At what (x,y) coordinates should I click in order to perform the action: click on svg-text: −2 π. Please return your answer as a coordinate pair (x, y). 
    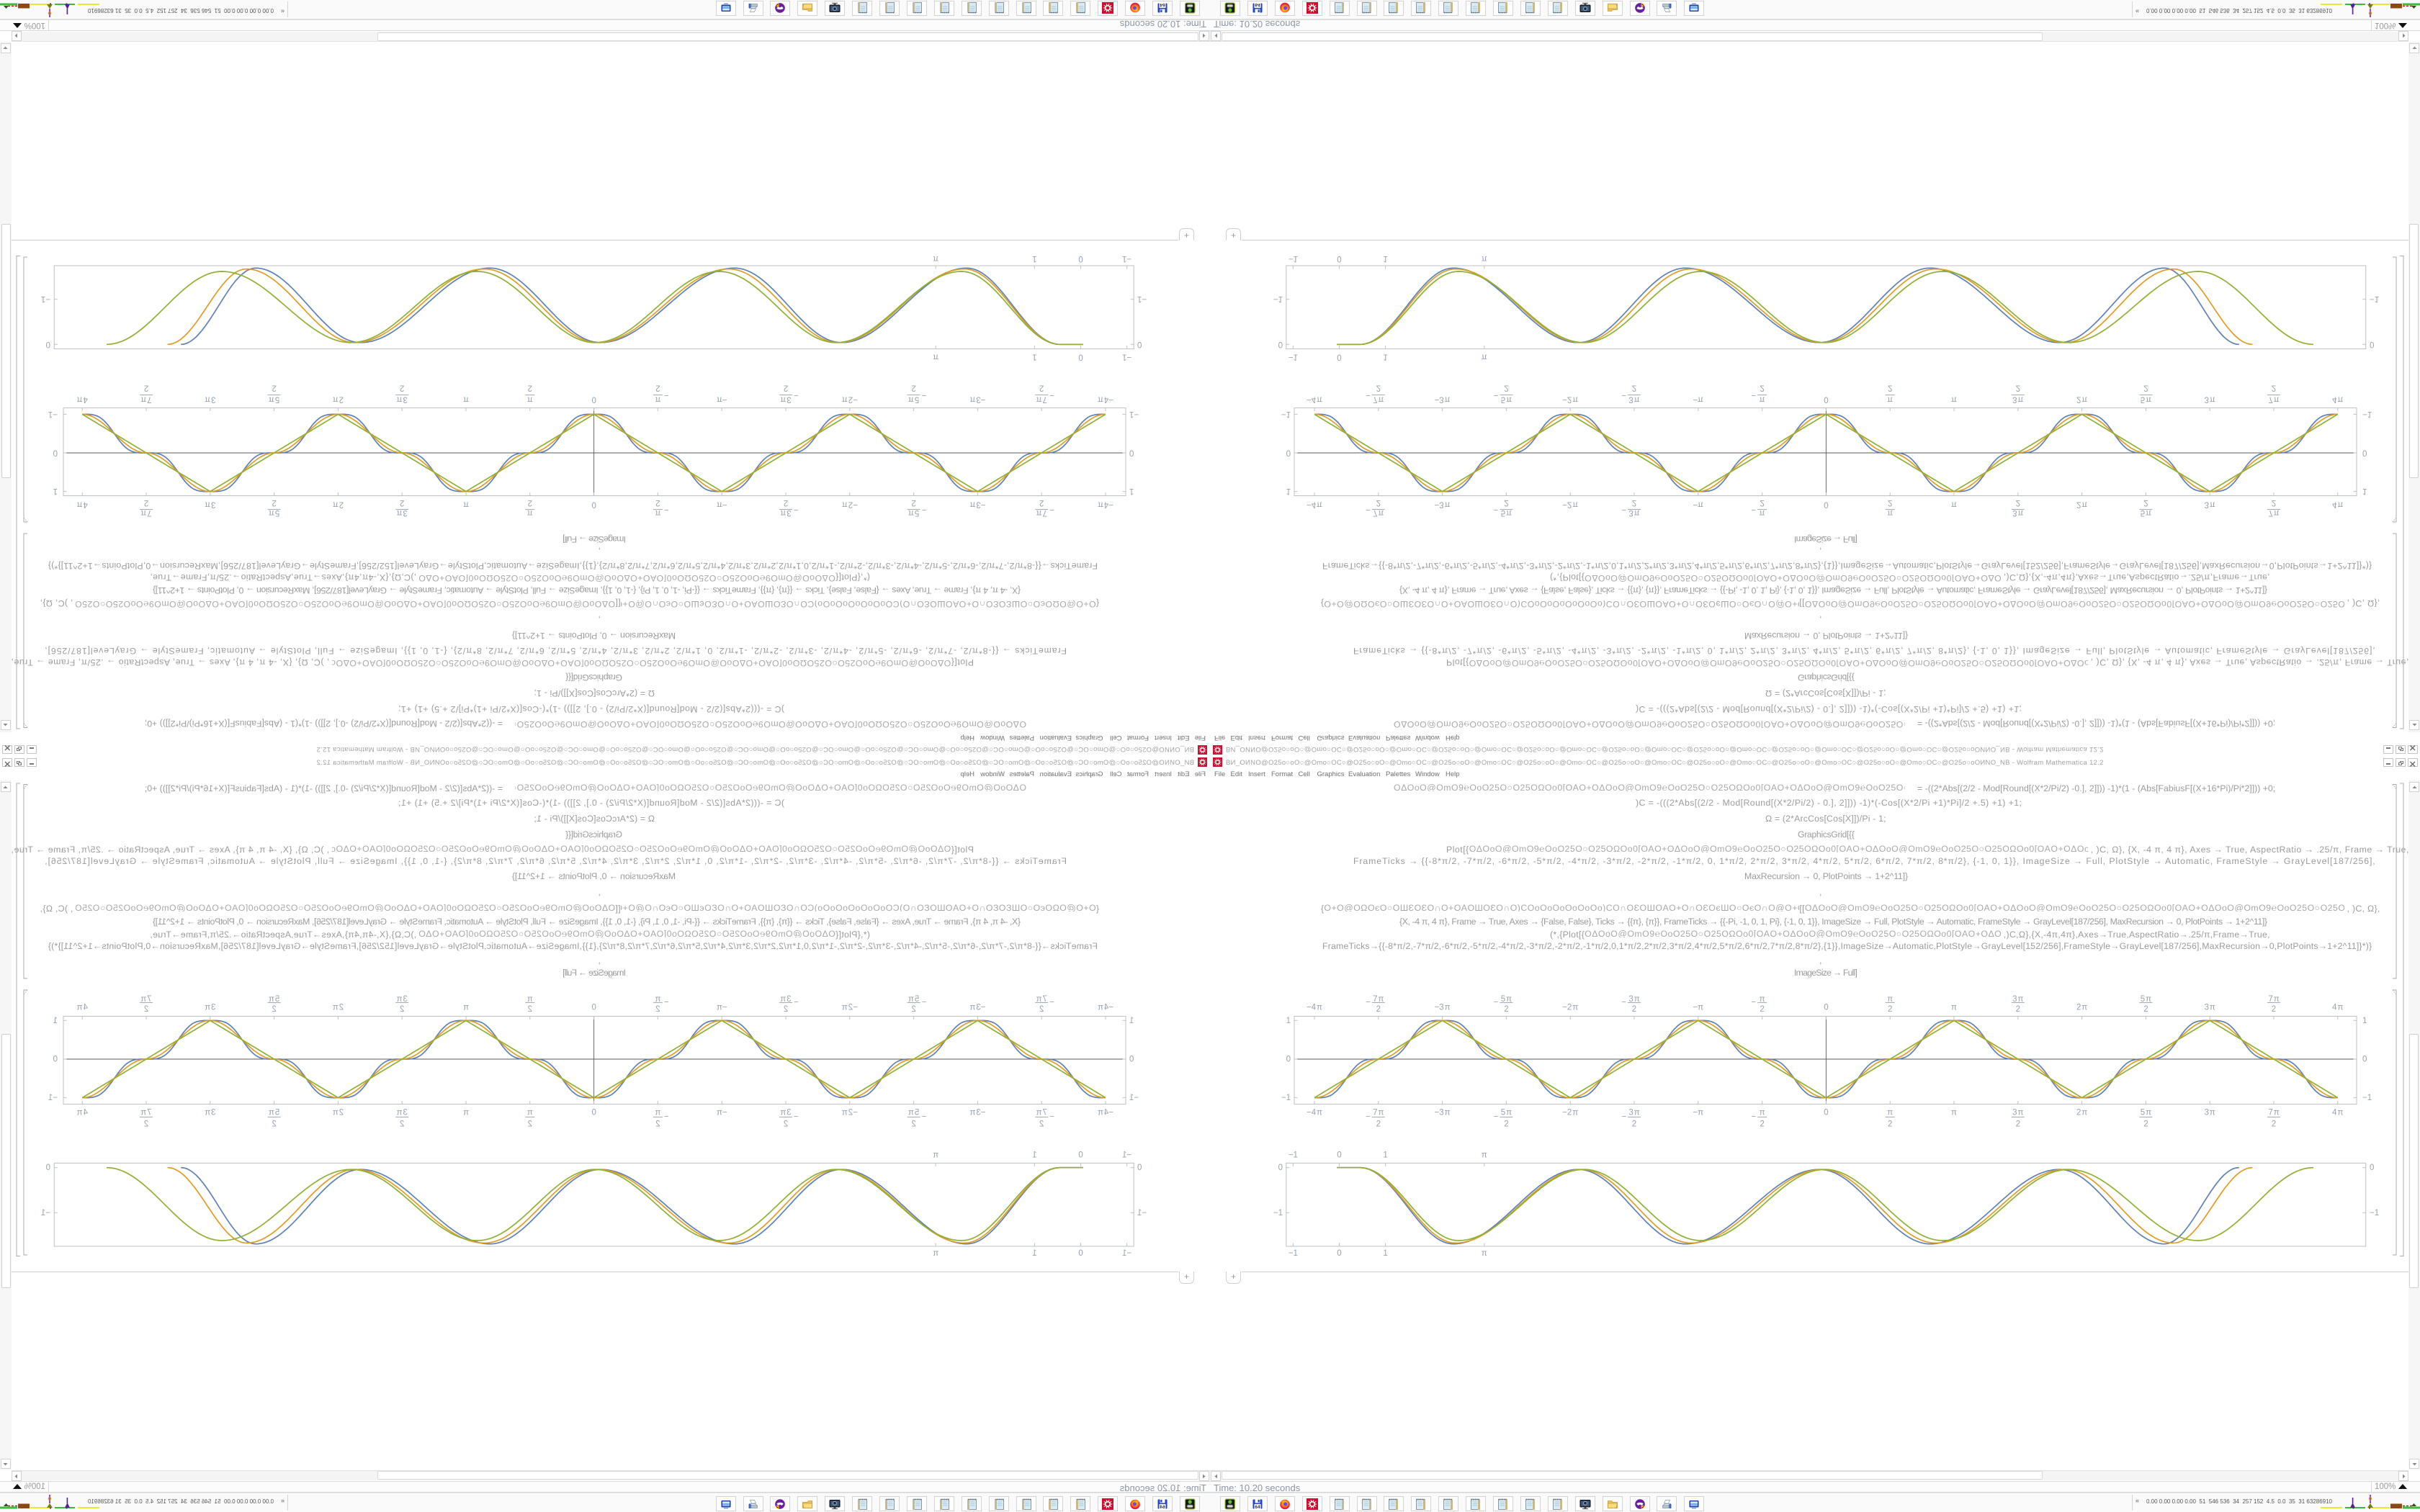
    Looking at the image, I should click on (1570, 1008).